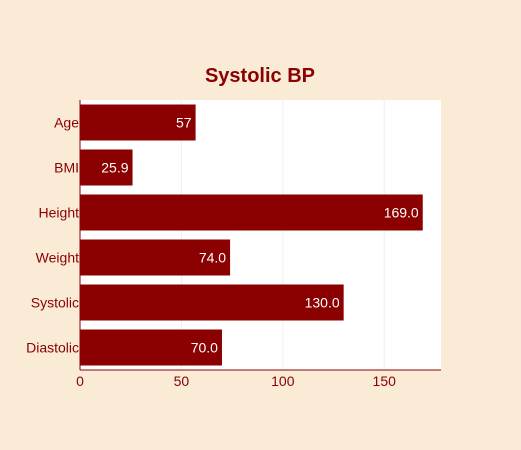 Image resolution: width=521 pixels, height=450 pixels. Describe the element at coordinates (212, 302) in the screenshot. I see `bar-systolic` at that location.